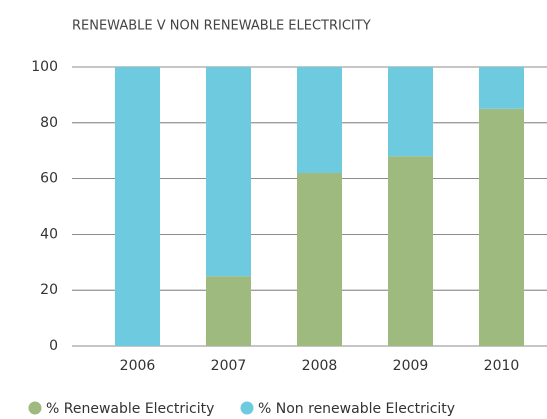 The width and height of the screenshot is (547, 419). Describe the element at coordinates (229, 366) in the screenshot. I see `x-tick-label: 2007` at that location.